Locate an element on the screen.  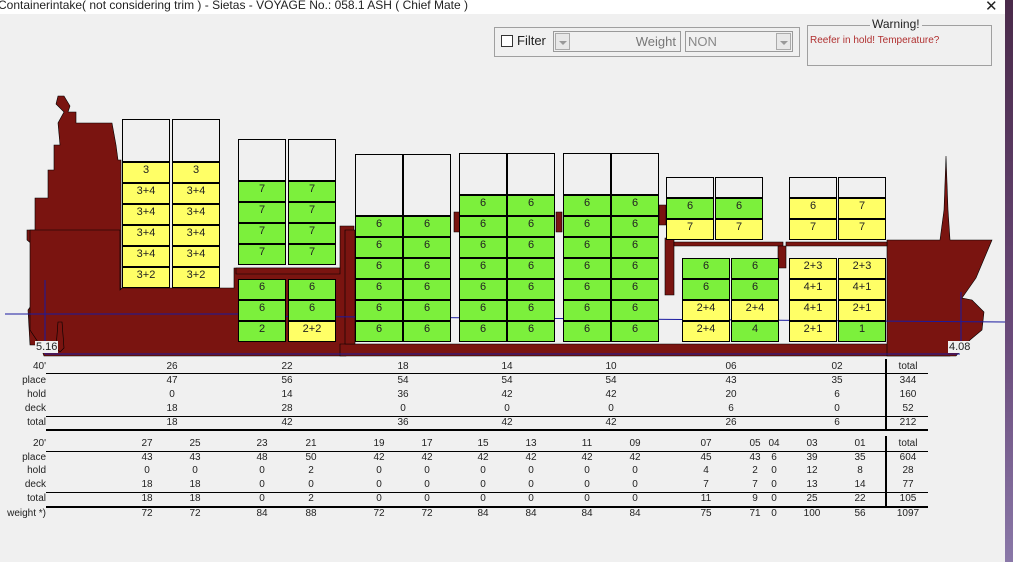
container-slot: 1 is located at coordinates (862, 331).